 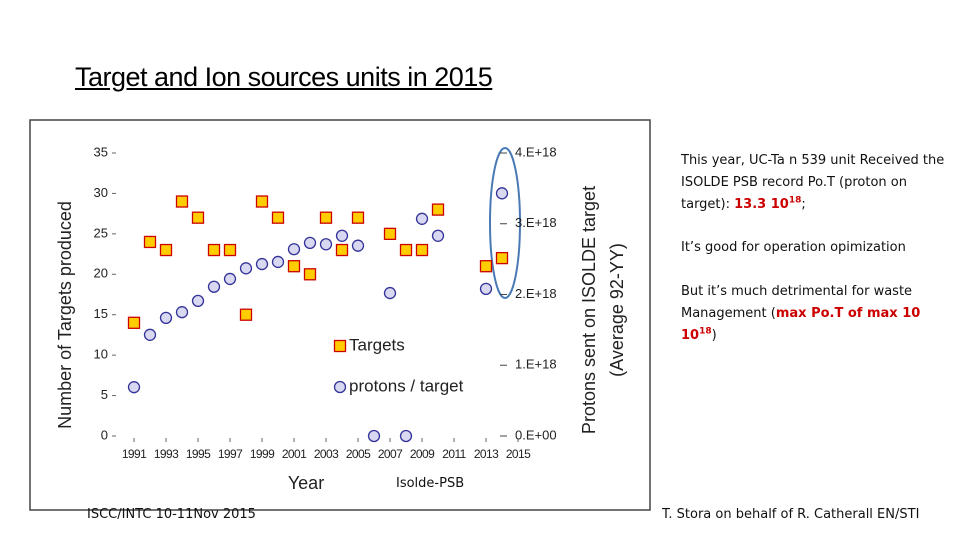 What do you see at coordinates (101, 192) in the screenshot?
I see `y-tick-label: 30` at bounding box center [101, 192].